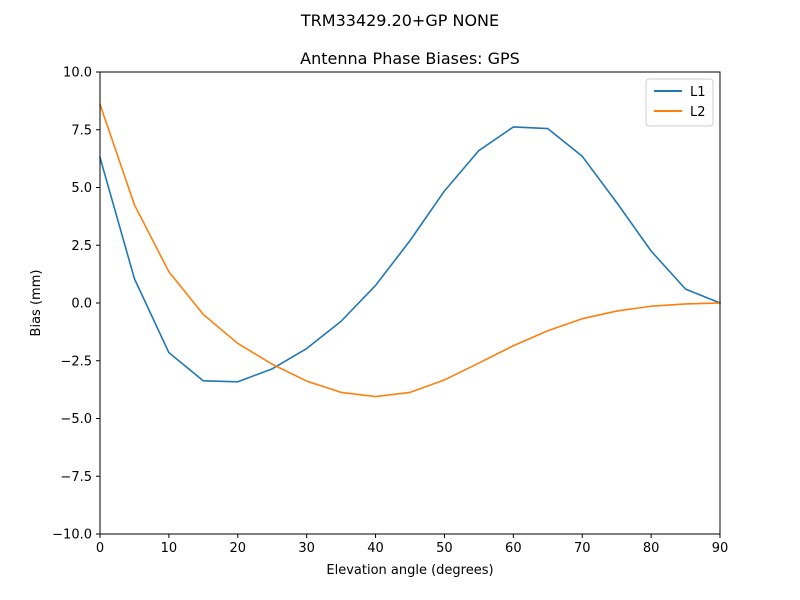 This screenshot has width=800, height=600. I want to click on legend: L1 L2, so click(679, 102).